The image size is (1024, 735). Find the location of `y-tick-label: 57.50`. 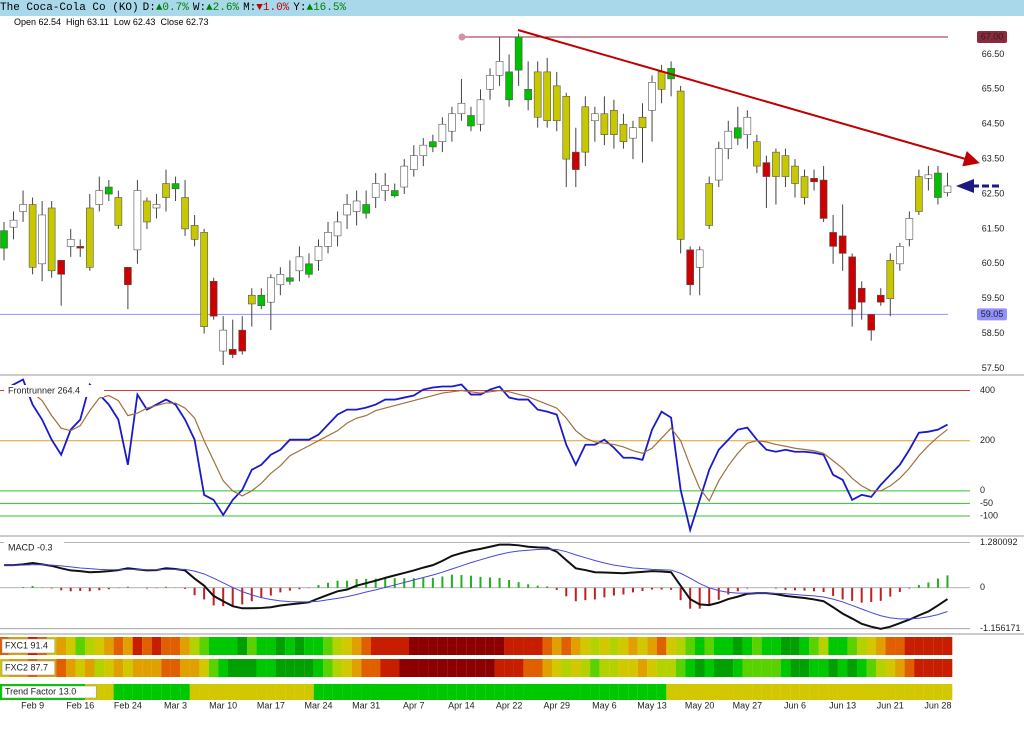

y-tick-label: 57.50 is located at coordinates (993, 368).